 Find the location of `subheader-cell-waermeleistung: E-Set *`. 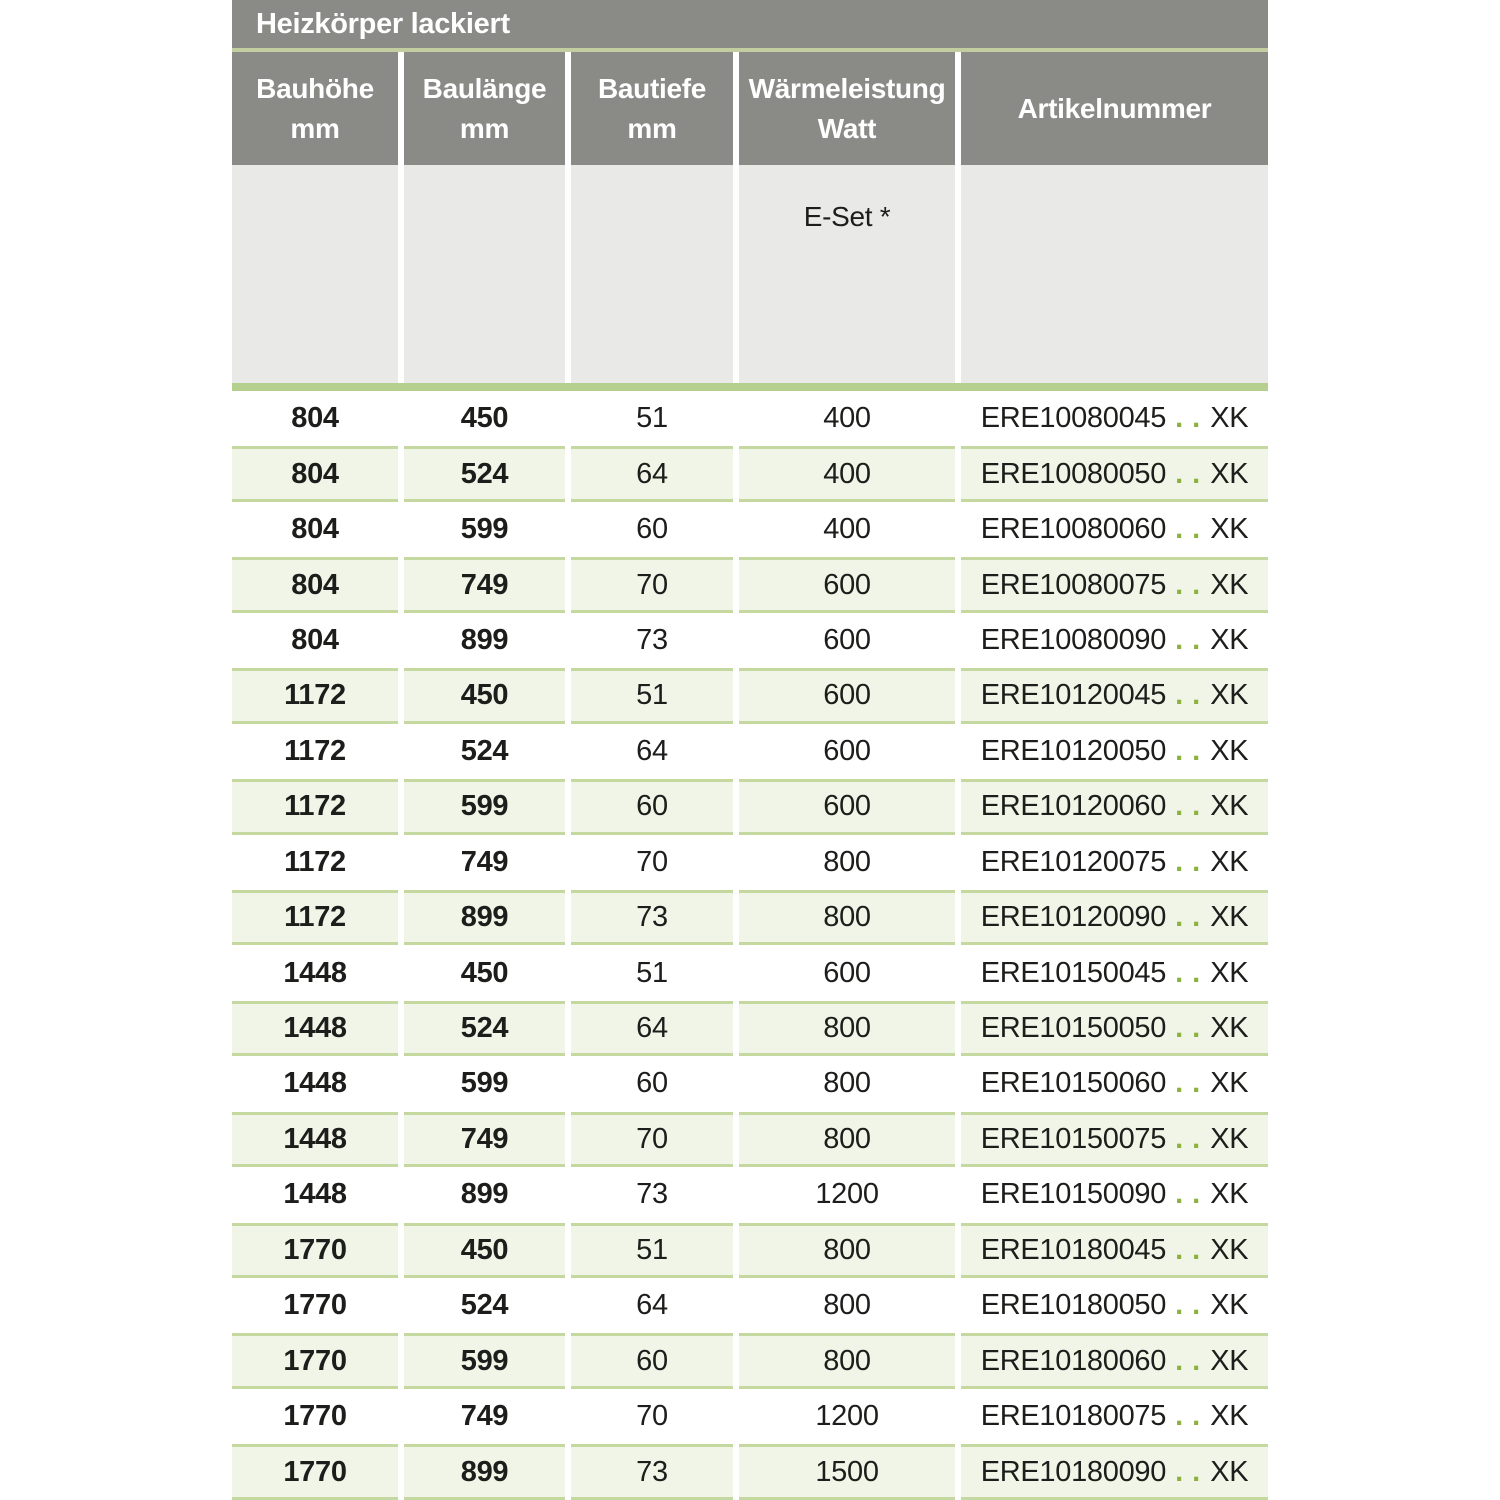

subheader-cell-waermeleistung: E-Set * is located at coordinates (847, 274).